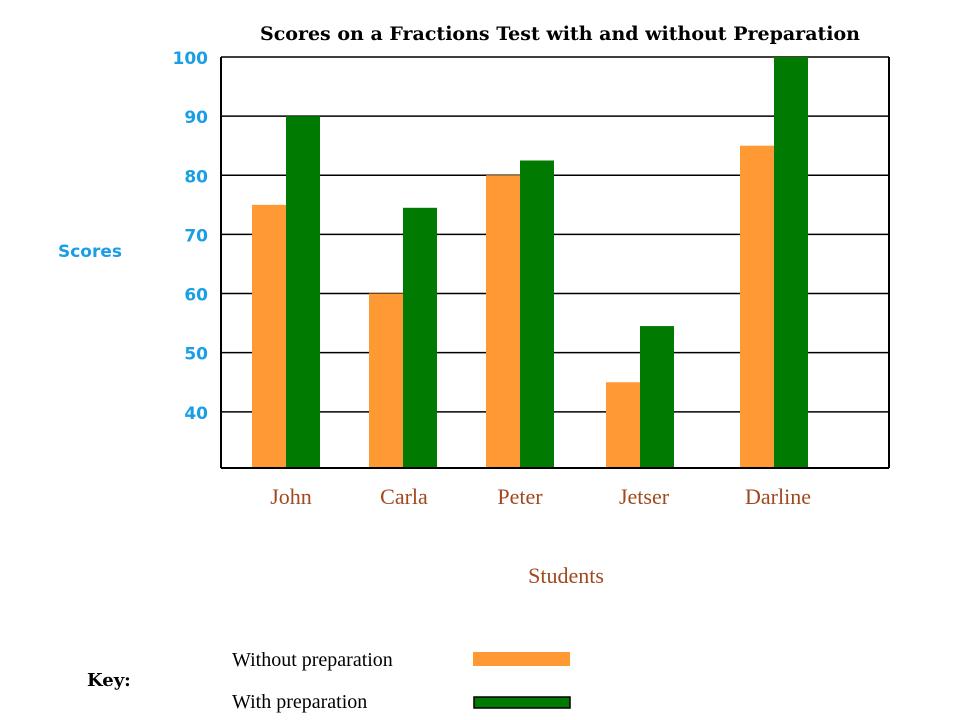  Describe the element at coordinates (791, 262) in the screenshot. I see `bar-with-darline` at that location.